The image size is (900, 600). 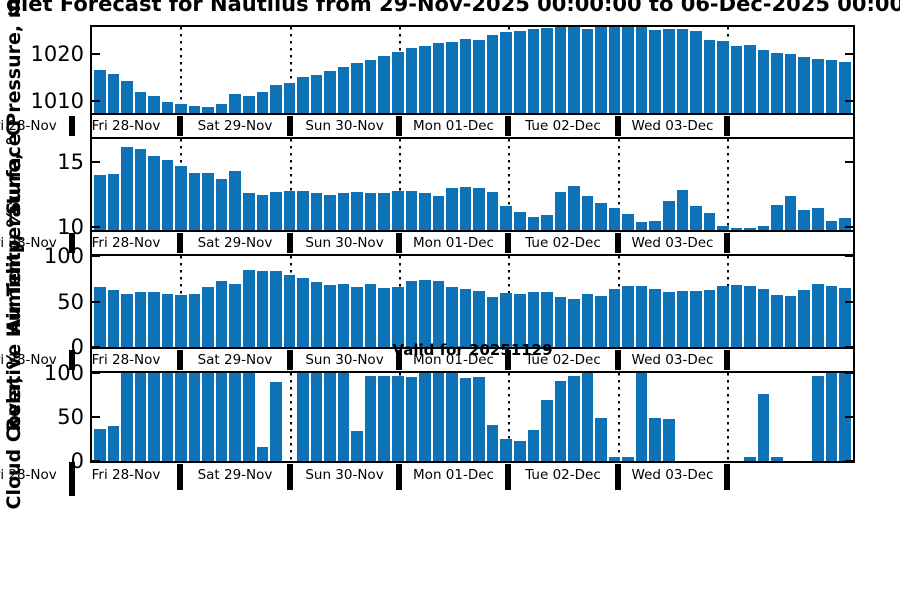 I want to click on day-label: Sat 29-Nov, so click(x=235, y=474).